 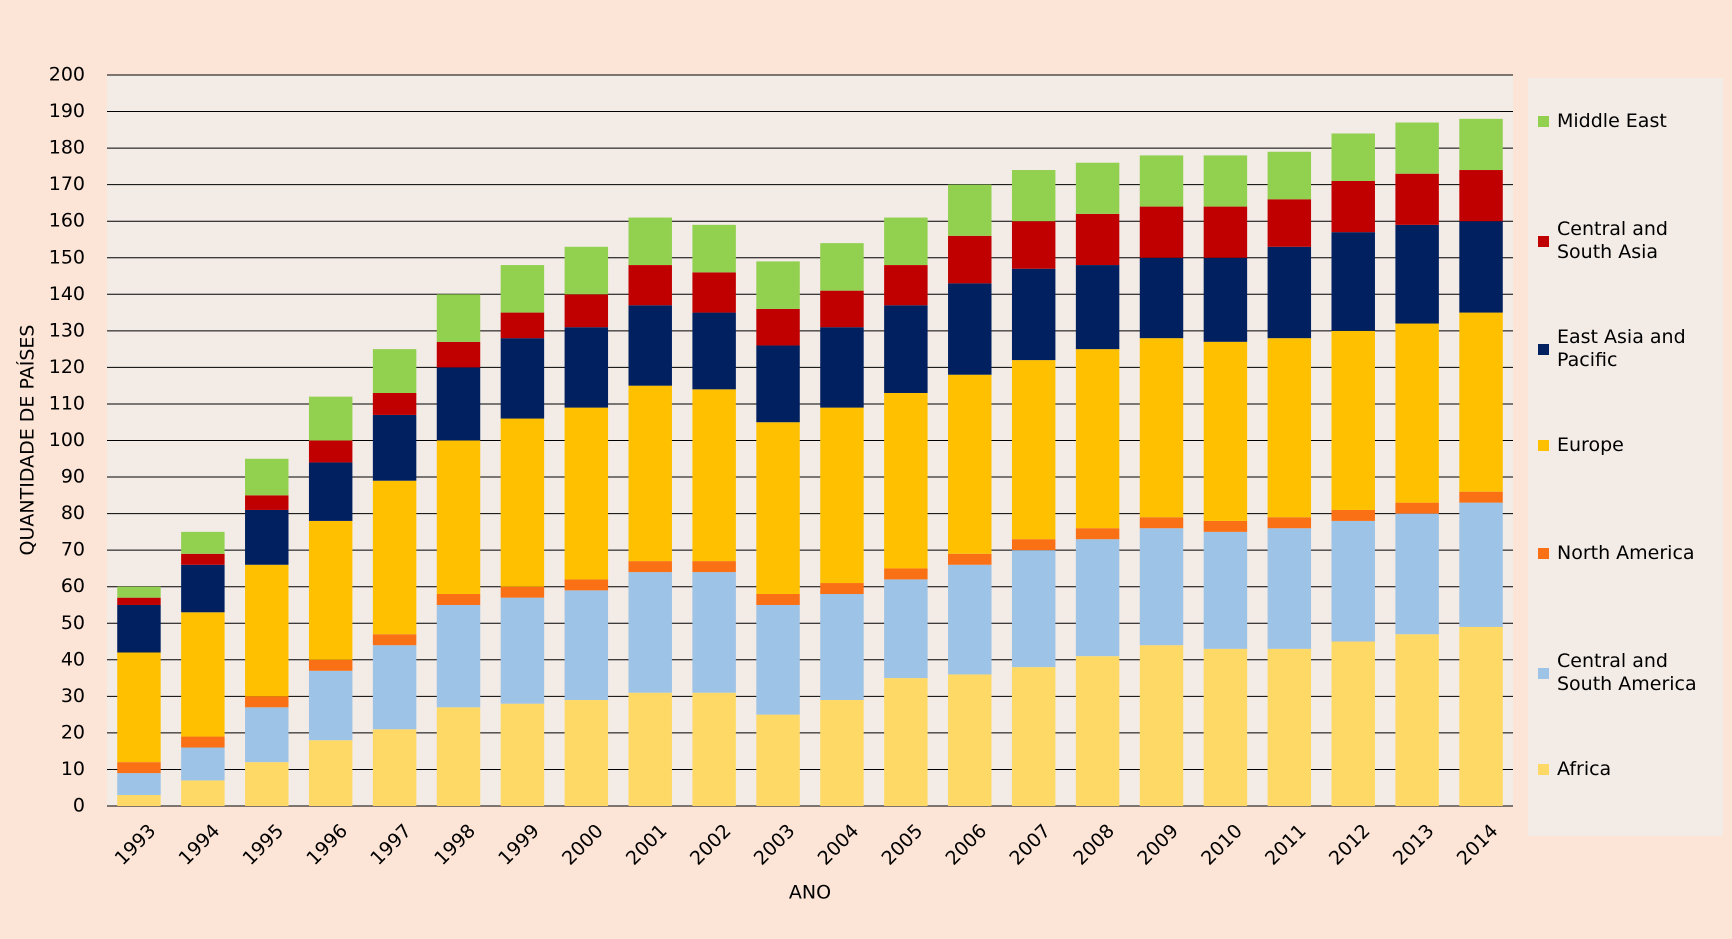 What do you see at coordinates (67, 330) in the screenshot?
I see `y-tick-label: 130` at bounding box center [67, 330].